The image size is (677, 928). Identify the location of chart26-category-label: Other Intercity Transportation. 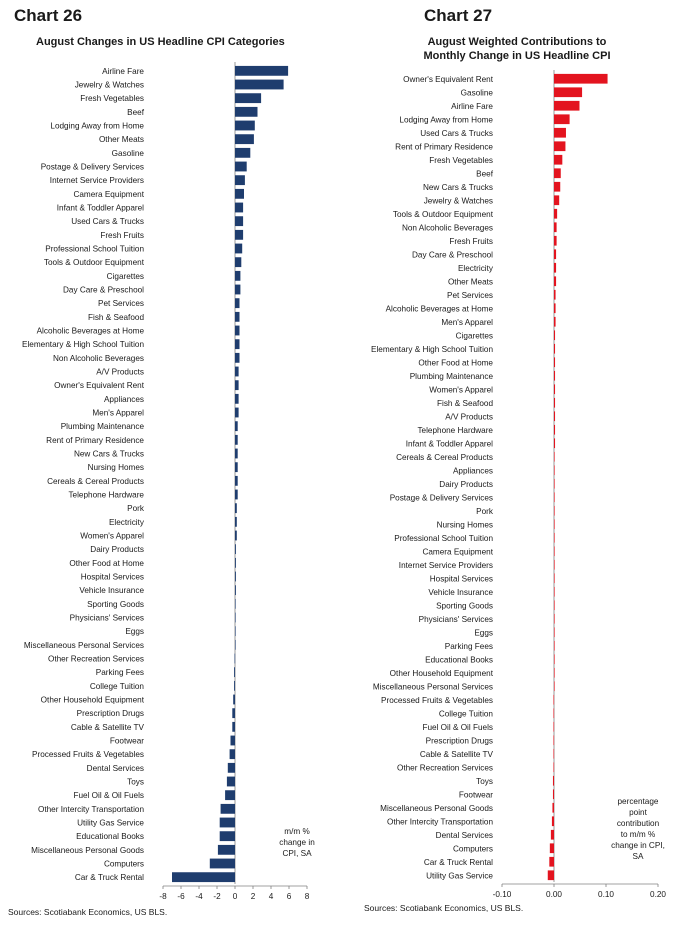
(91, 809).